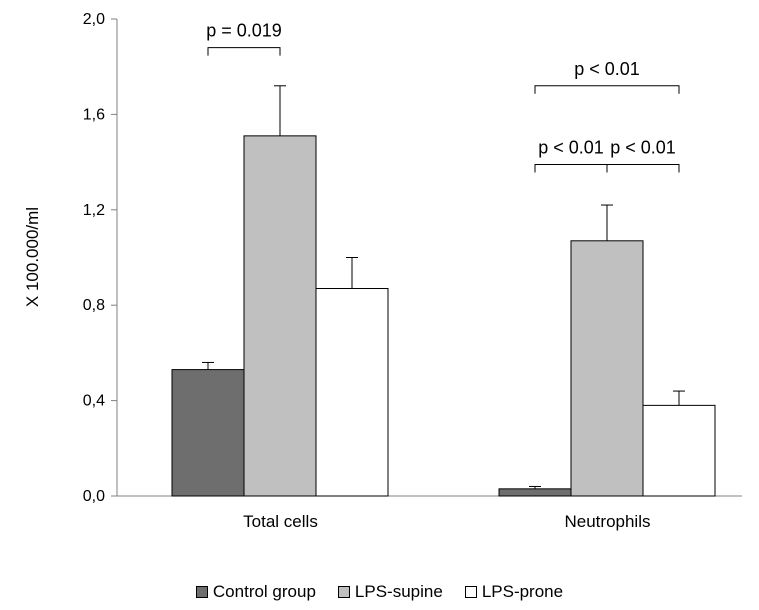 The width and height of the screenshot is (759, 610). Describe the element at coordinates (244, 31) in the screenshot. I see `p-value-label: p = 0.019` at that location.